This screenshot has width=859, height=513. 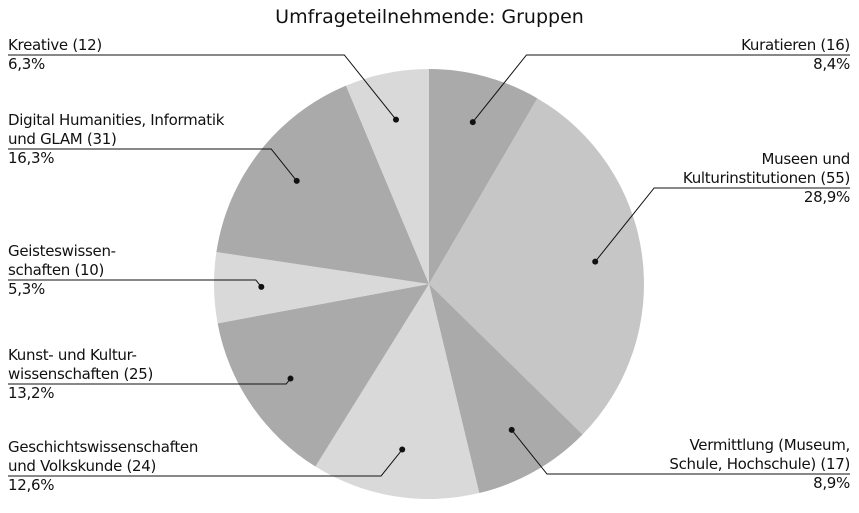 I want to click on value-label: 8,9%, so click(x=831, y=483).